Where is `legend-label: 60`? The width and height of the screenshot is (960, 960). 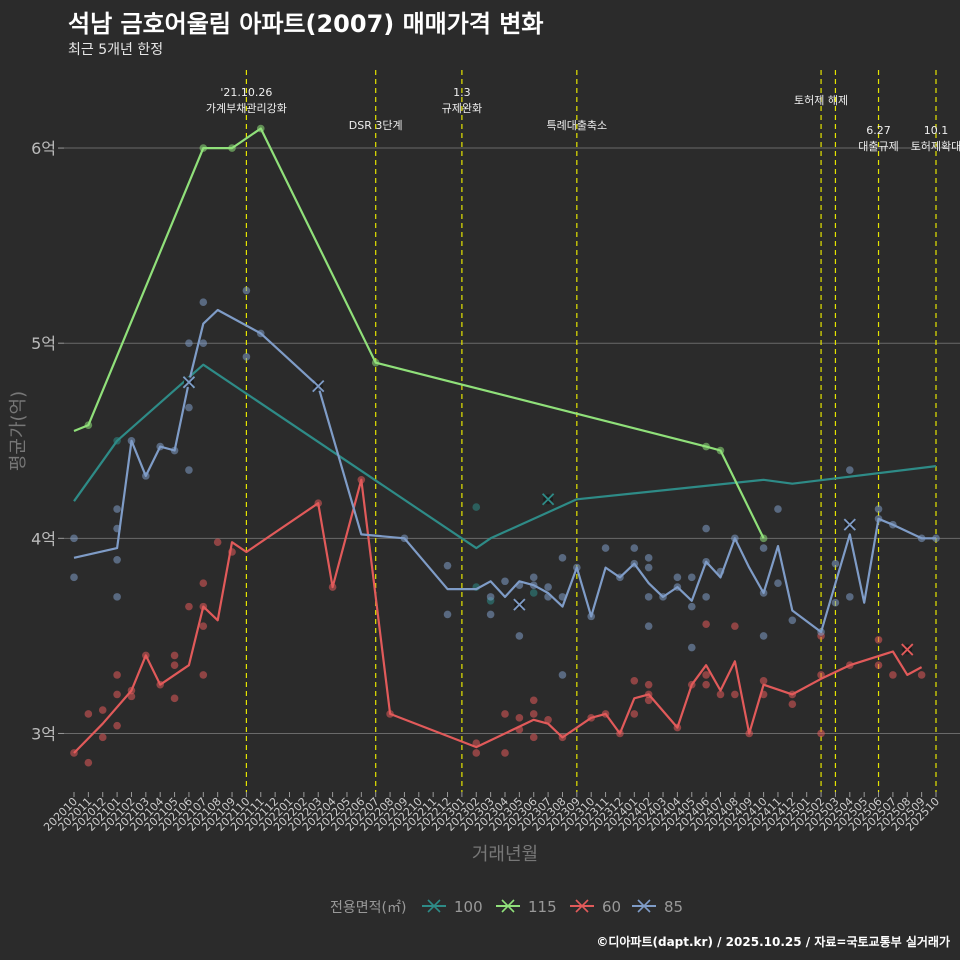
legend-label: 60 is located at coordinates (611, 907).